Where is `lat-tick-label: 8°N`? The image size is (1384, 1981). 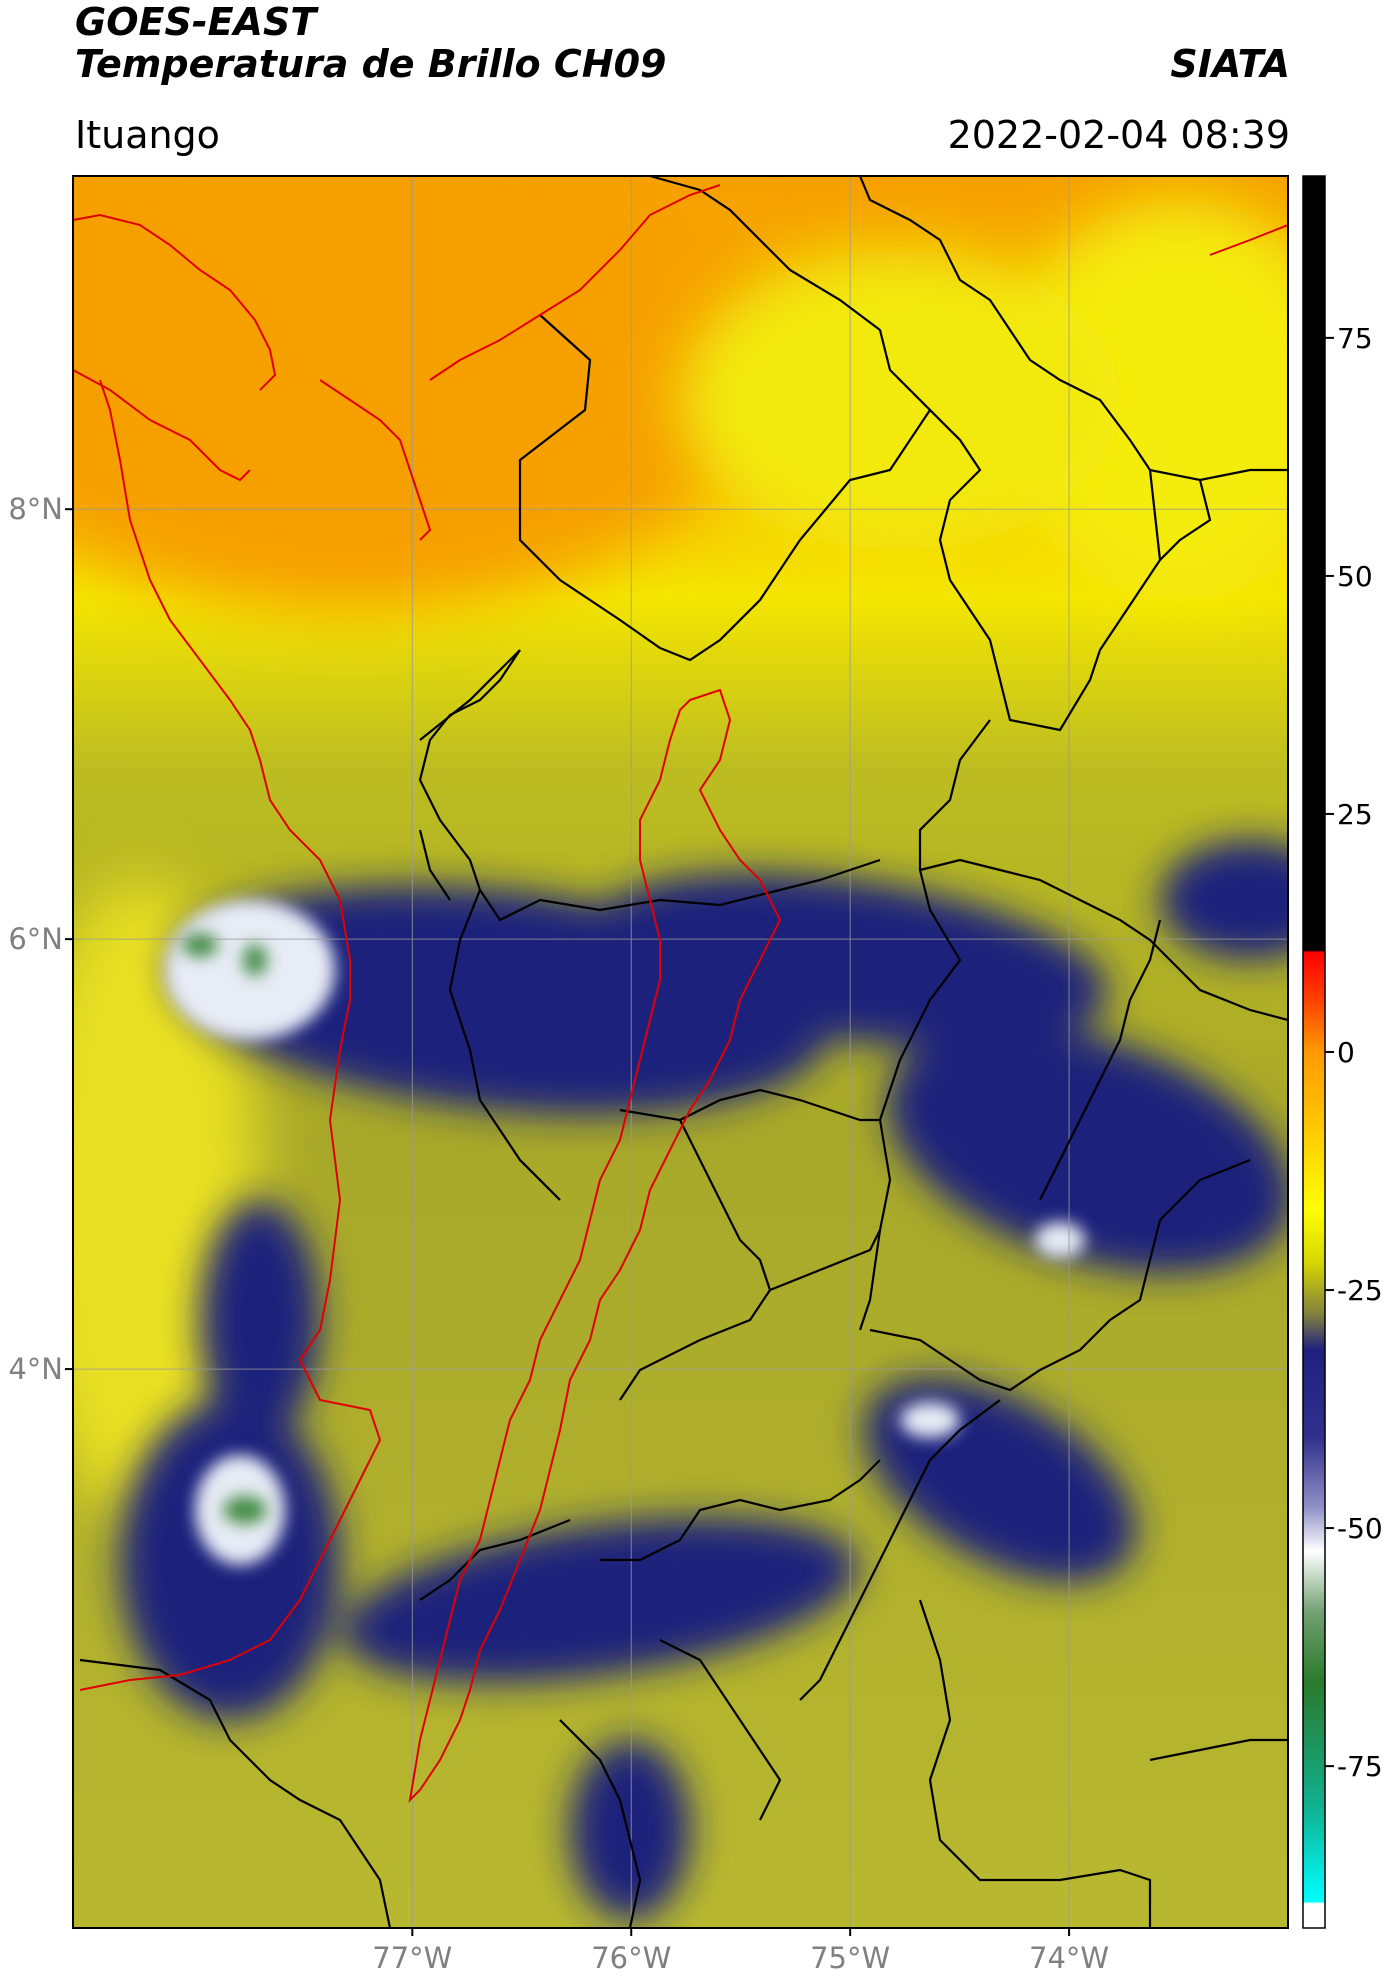
lat-tick-label: 8°N is located at coordinates (35, 509).